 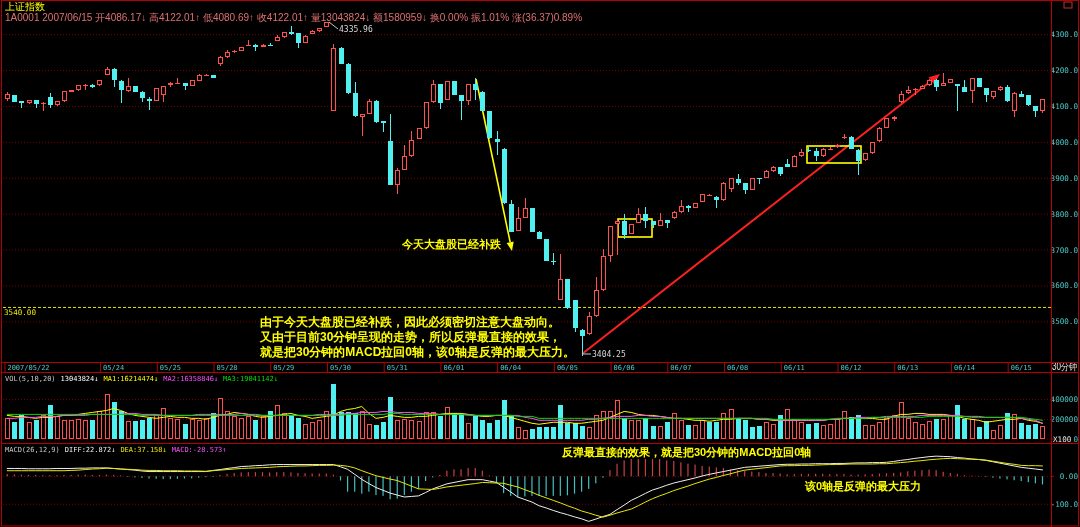 What do you see at coordinates (356, 29) in the screenshot?
I see `annotation: 4335.96` at bounding box center [356, 29].